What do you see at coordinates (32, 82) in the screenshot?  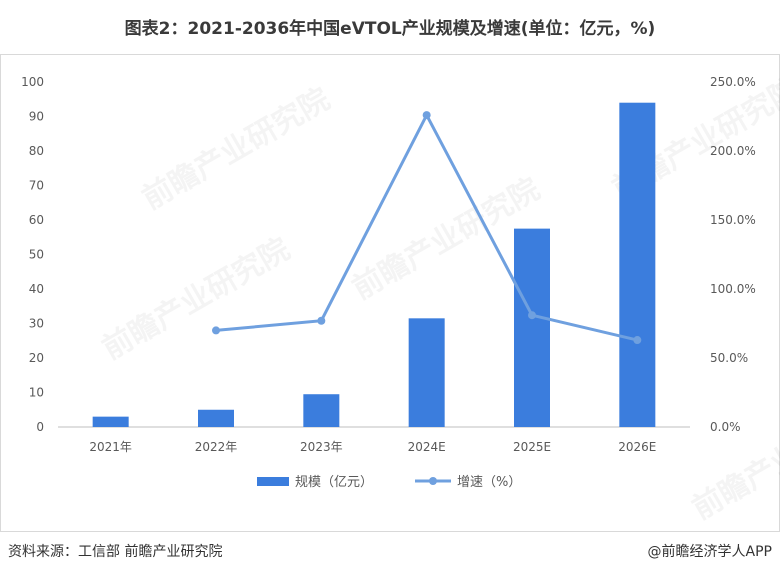 I see `left-tick-label: 100` at bounding box center [32, 82].